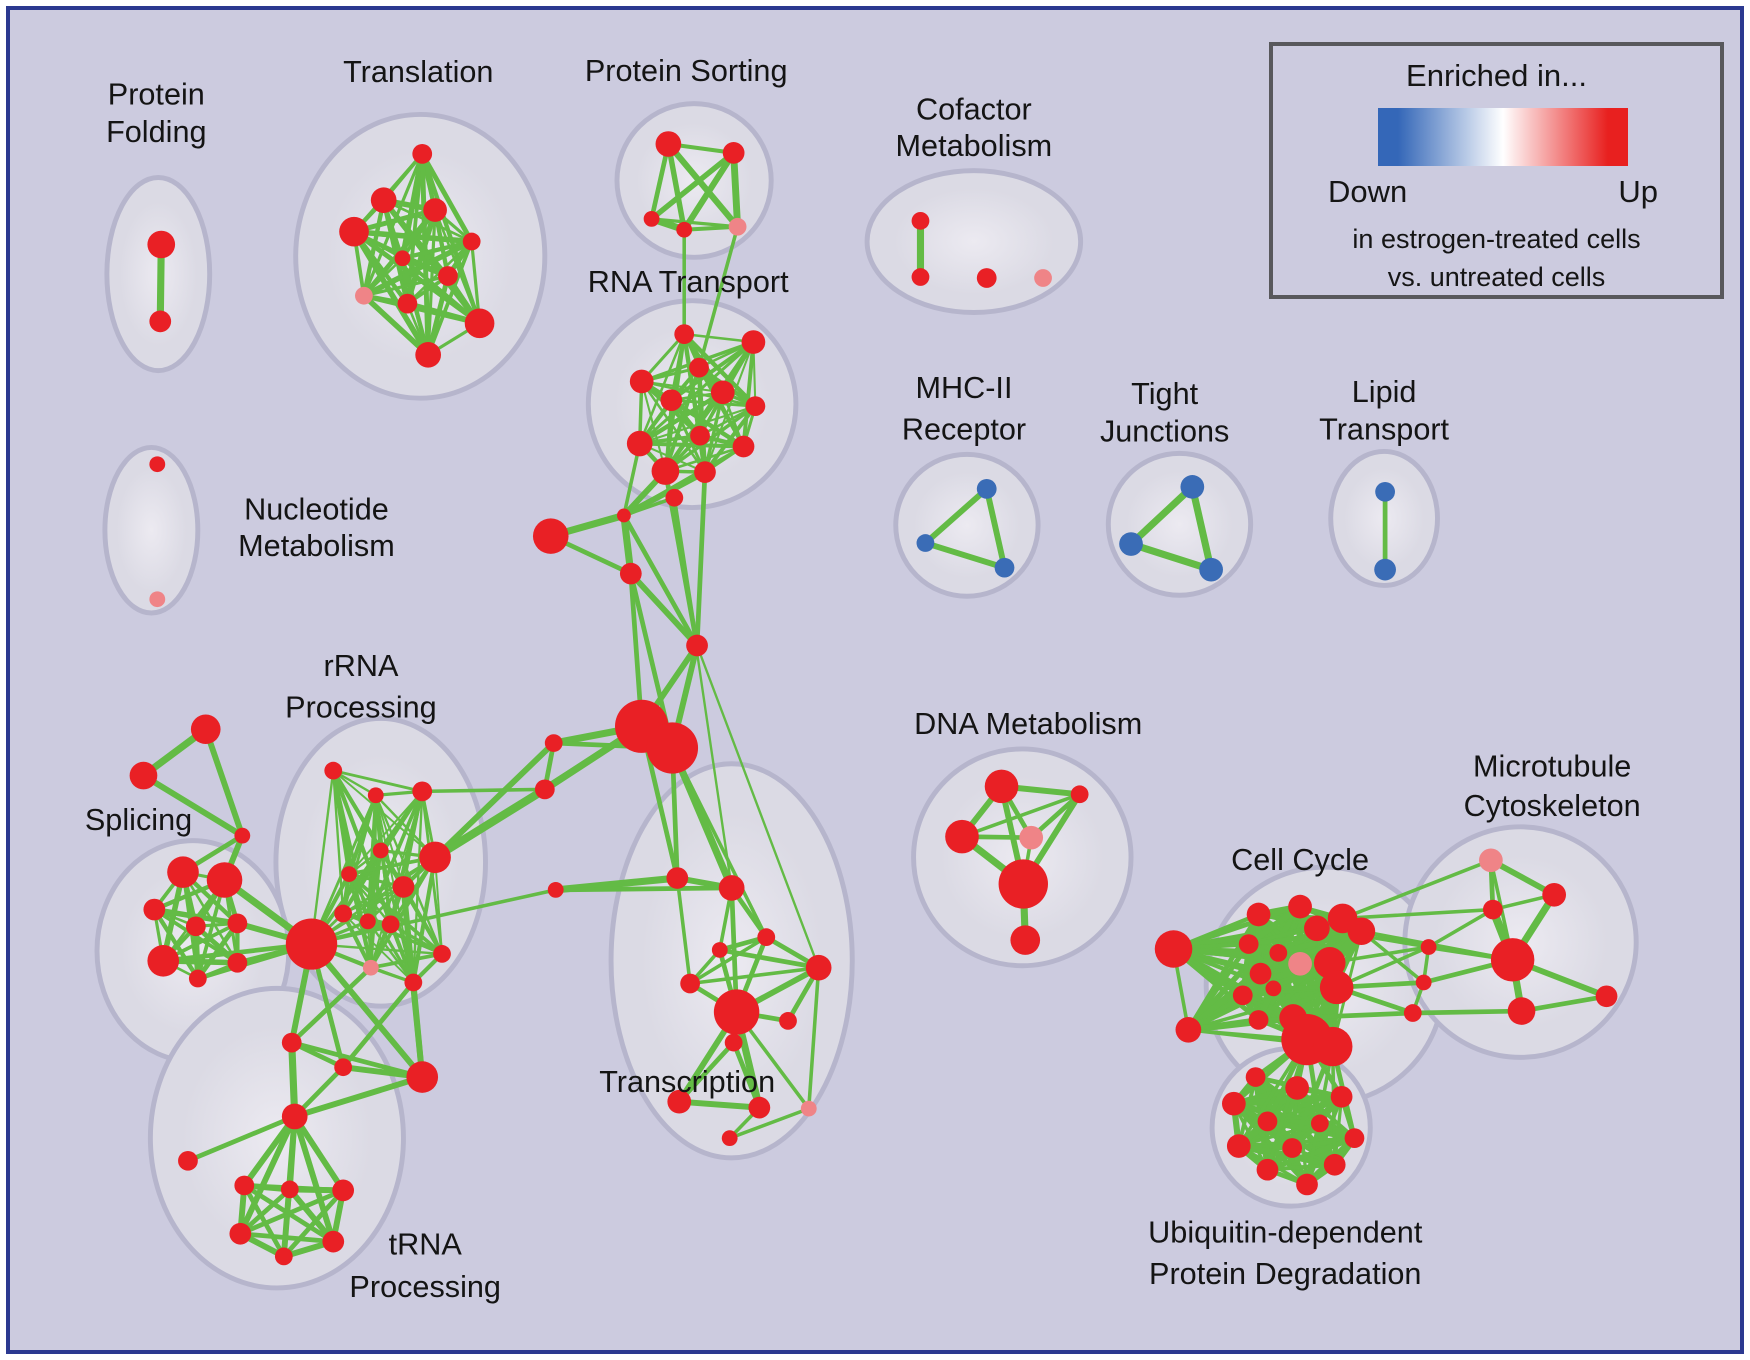  Describe the element at coordinates (1267, 1121) in the screenshot. I see `node-ub` at that location.